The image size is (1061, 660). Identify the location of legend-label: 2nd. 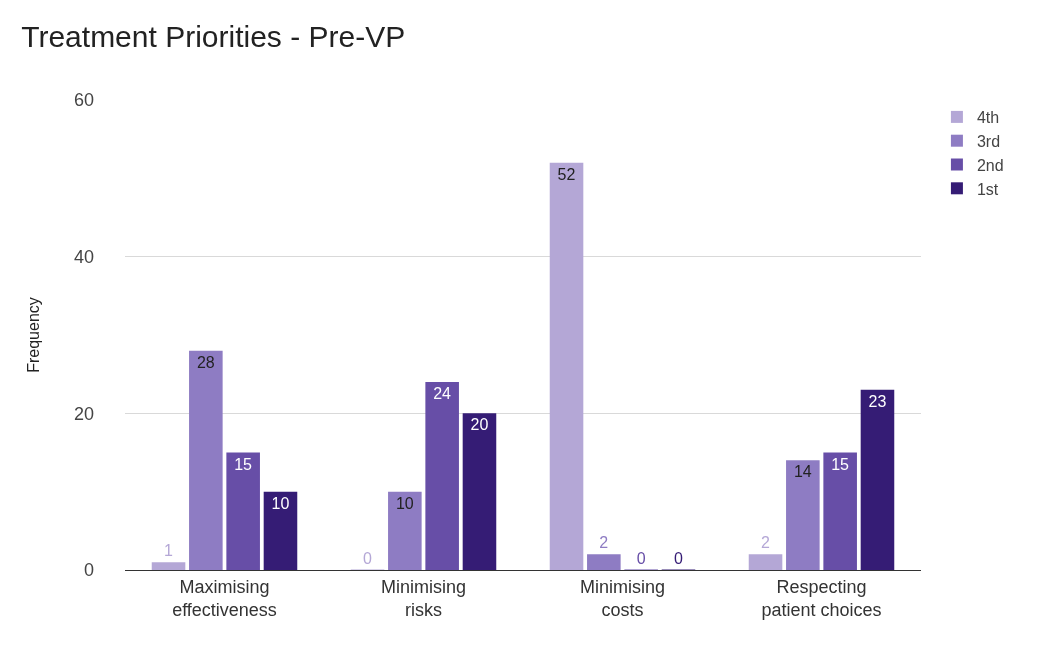
(990, 165).